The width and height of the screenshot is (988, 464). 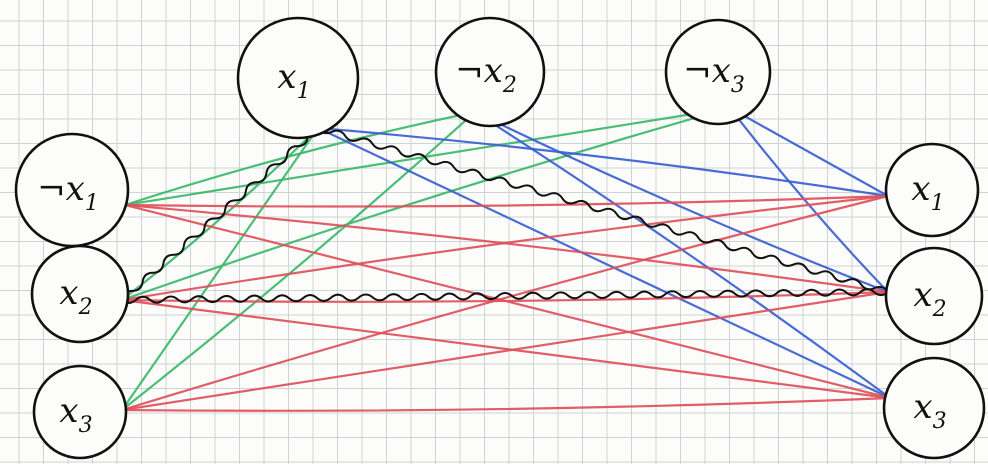 I want to click on node-right-r1: x1, so click(x=932, y=190).